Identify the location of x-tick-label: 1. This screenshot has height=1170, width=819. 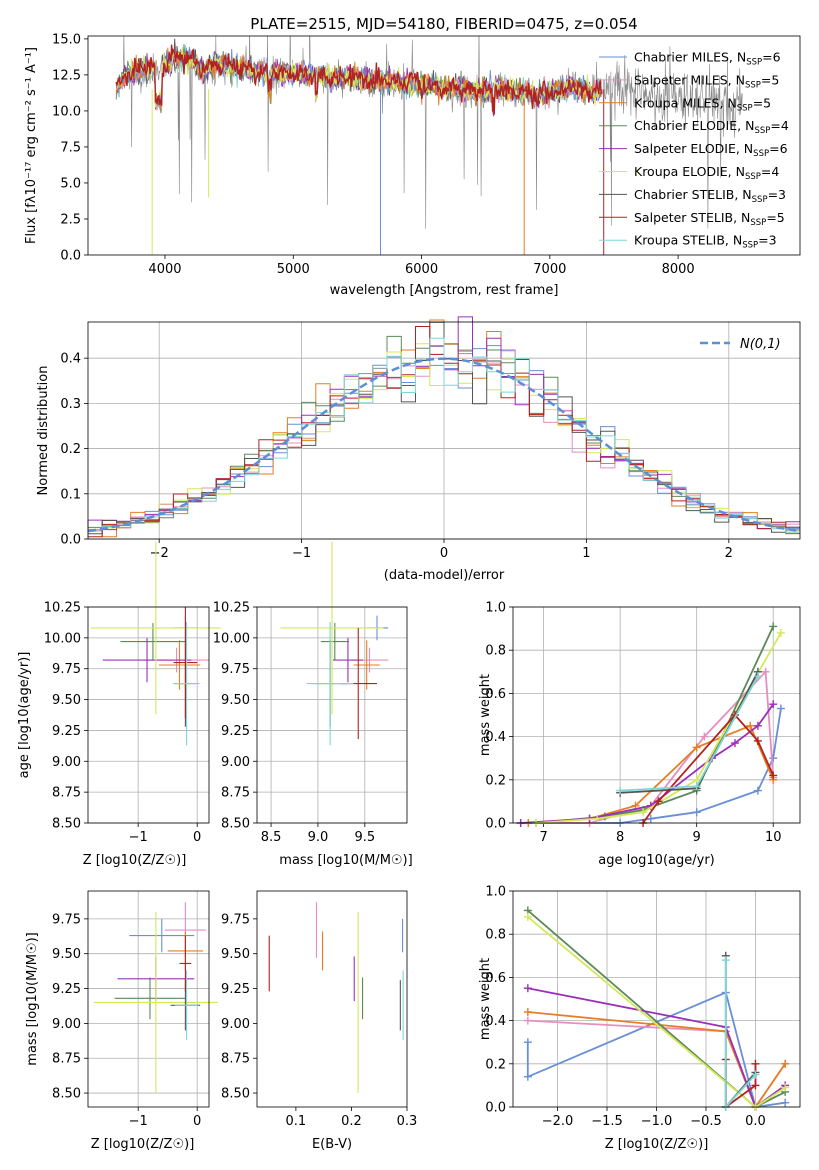
(586, 553).